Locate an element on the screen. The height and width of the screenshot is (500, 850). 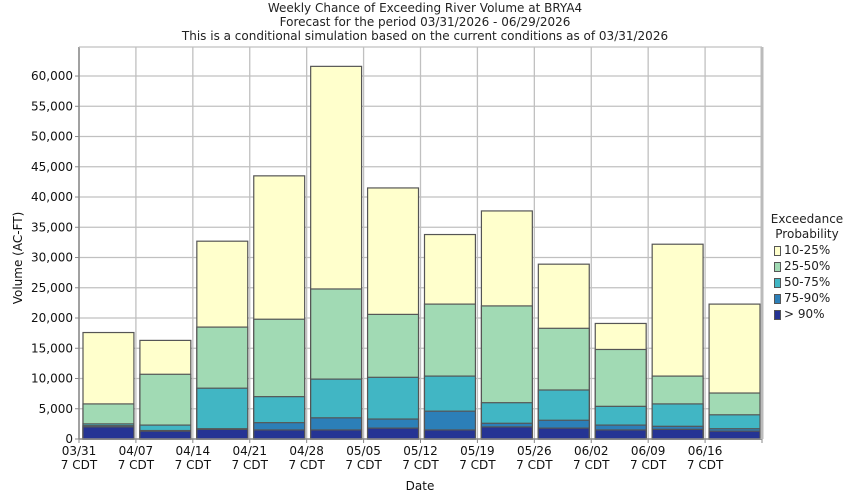
x-tick-label: 06/02 is located at coordinates (591, 451).